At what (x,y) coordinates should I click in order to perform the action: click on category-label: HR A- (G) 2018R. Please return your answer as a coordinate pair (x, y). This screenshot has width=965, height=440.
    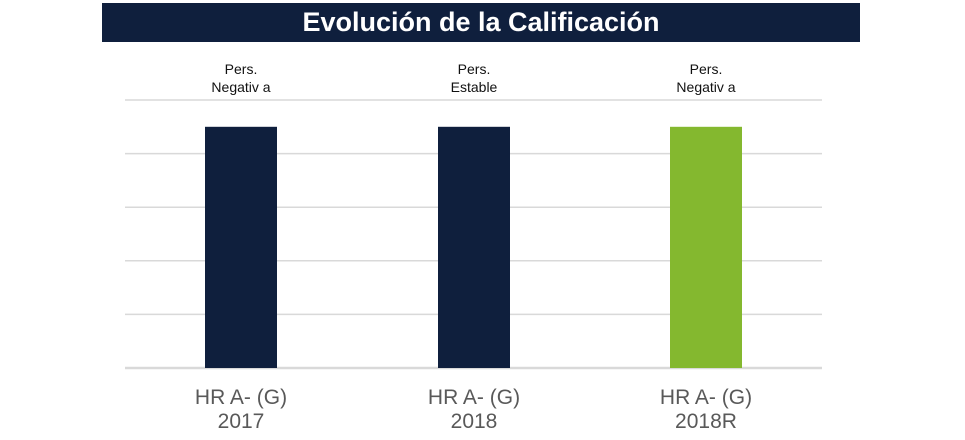
    Looking at the image, I should click on (706, 410).